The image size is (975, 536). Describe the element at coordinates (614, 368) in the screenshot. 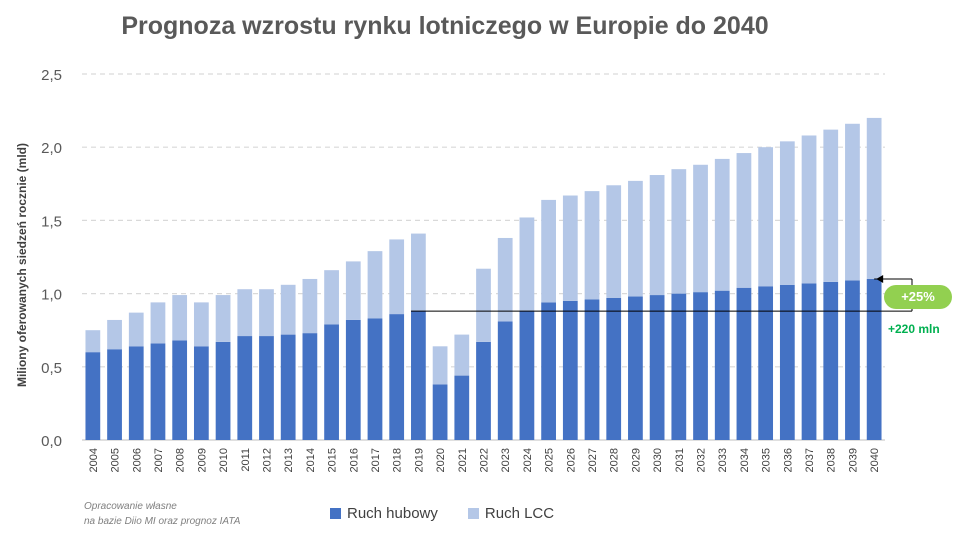

I see `bar-hub-2028` at that location.